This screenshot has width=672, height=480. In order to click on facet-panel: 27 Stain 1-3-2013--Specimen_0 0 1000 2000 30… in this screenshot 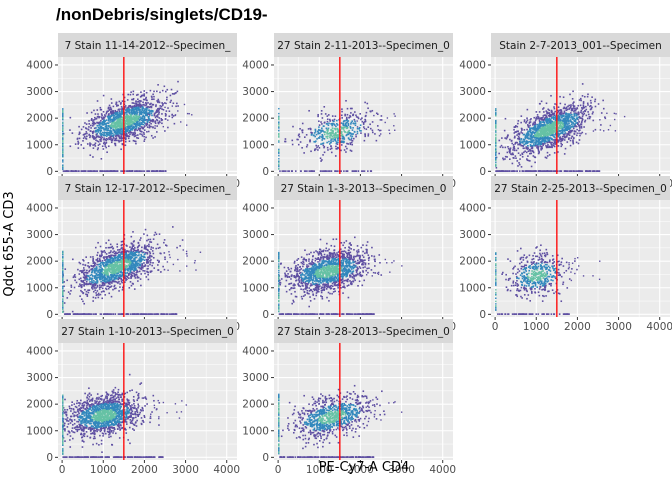, I will do `click(349, 254)`.